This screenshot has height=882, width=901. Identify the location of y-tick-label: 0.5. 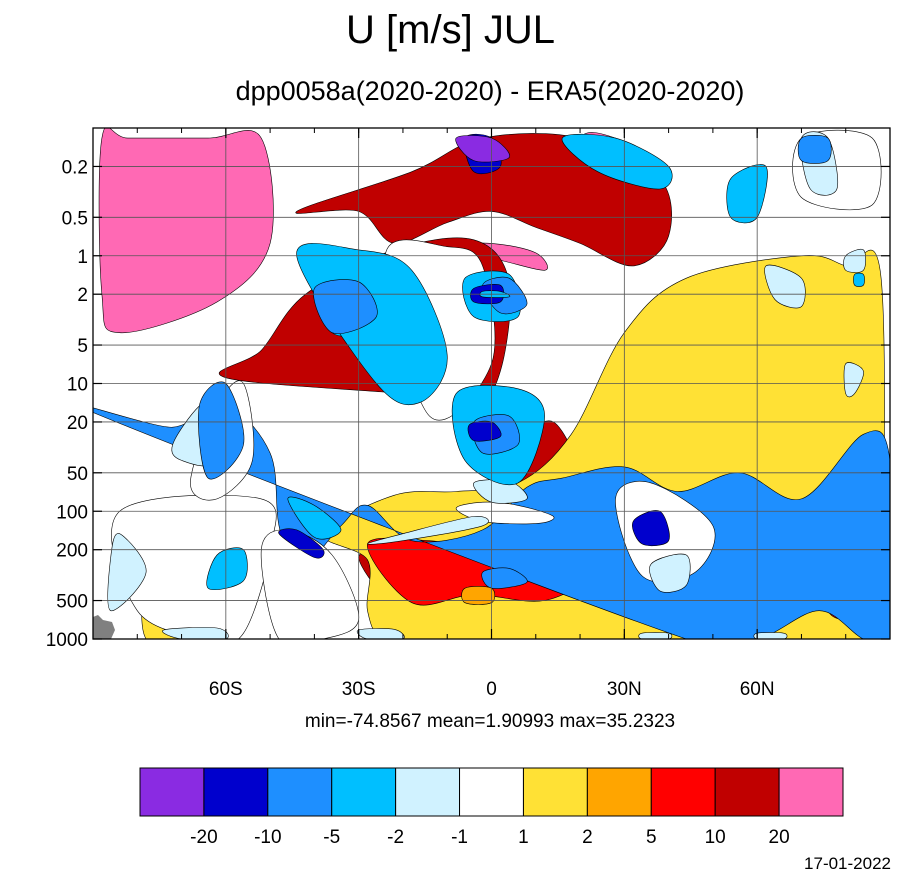
(75, 218).